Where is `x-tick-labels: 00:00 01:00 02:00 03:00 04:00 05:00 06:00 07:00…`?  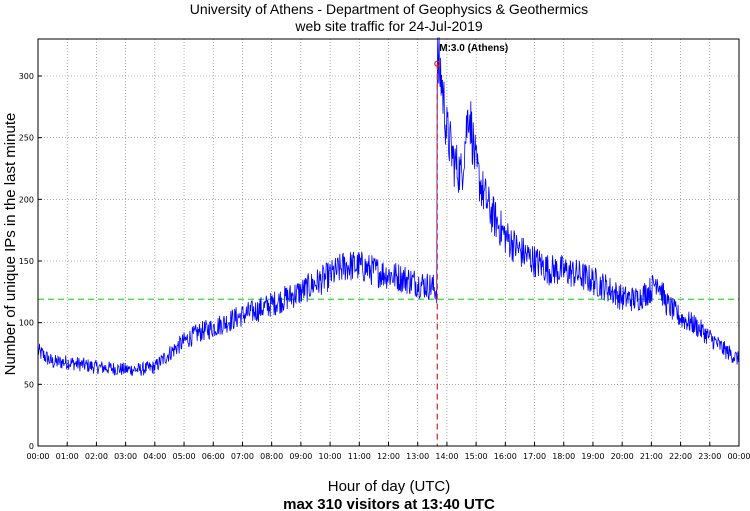
x-tick-labels: 00:00 01:00 02:00 03:00 04:00 05:00 06:00 07:00… is located at coordinates (388, 456).